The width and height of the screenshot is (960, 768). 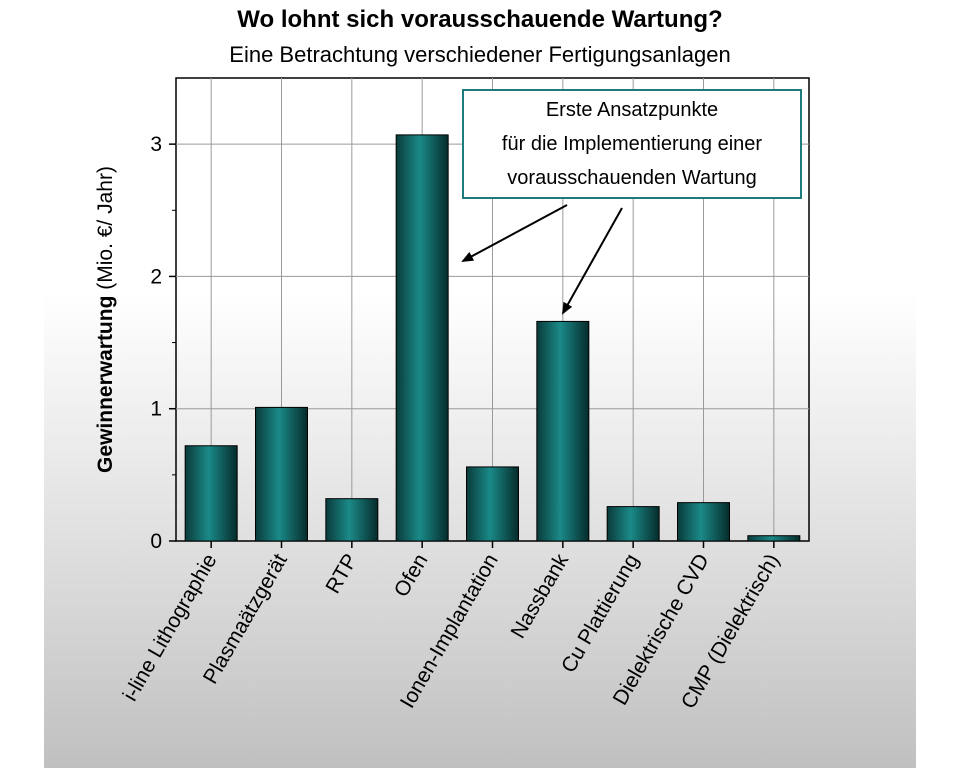 I want to click on y-tick-label: 3, so click(x=156, y=144).